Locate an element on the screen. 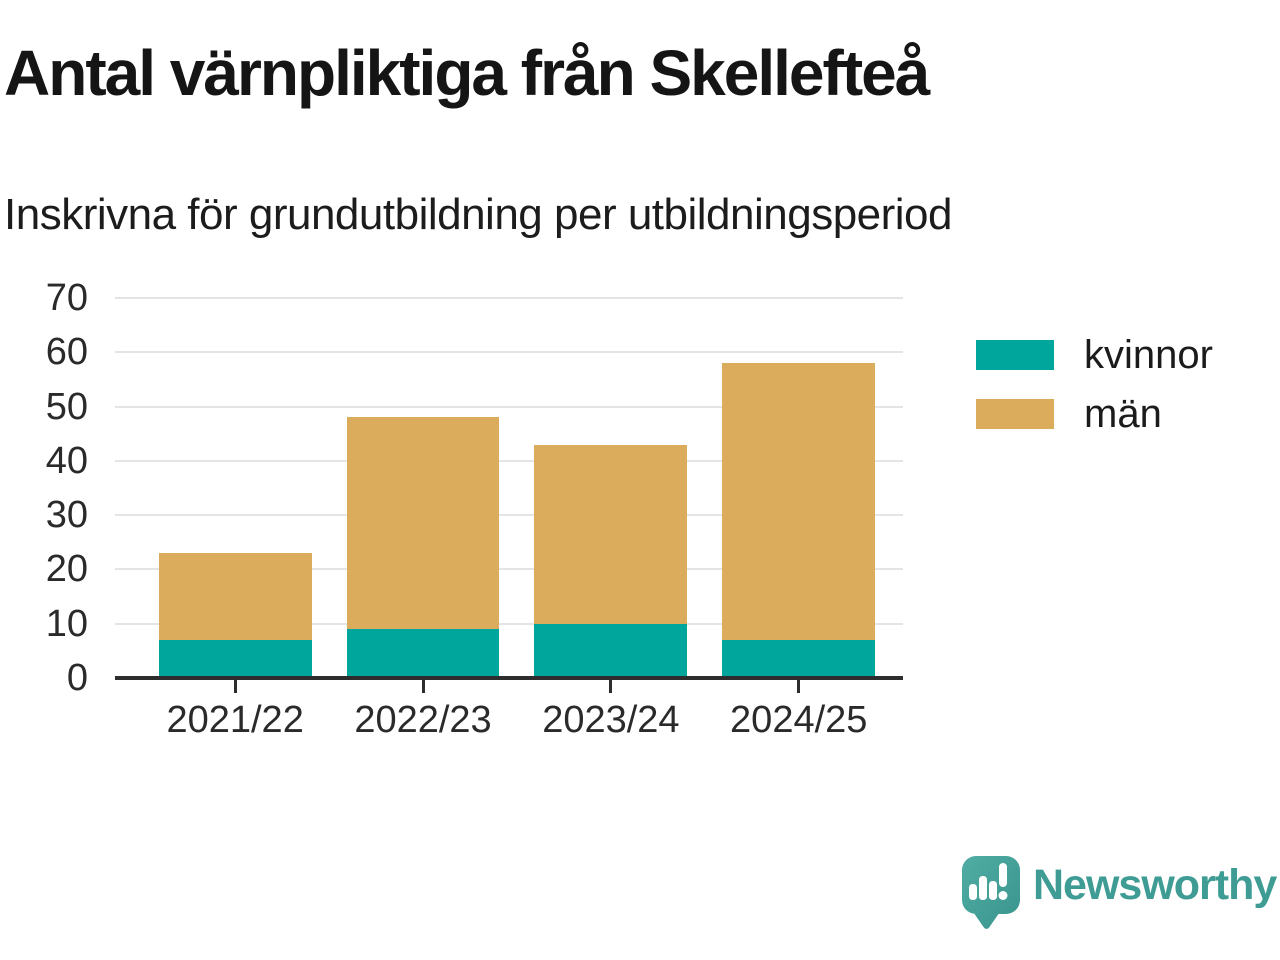 This screenshot has width=1280, height=960. x-axis-line is located at coordinates (509, 678).